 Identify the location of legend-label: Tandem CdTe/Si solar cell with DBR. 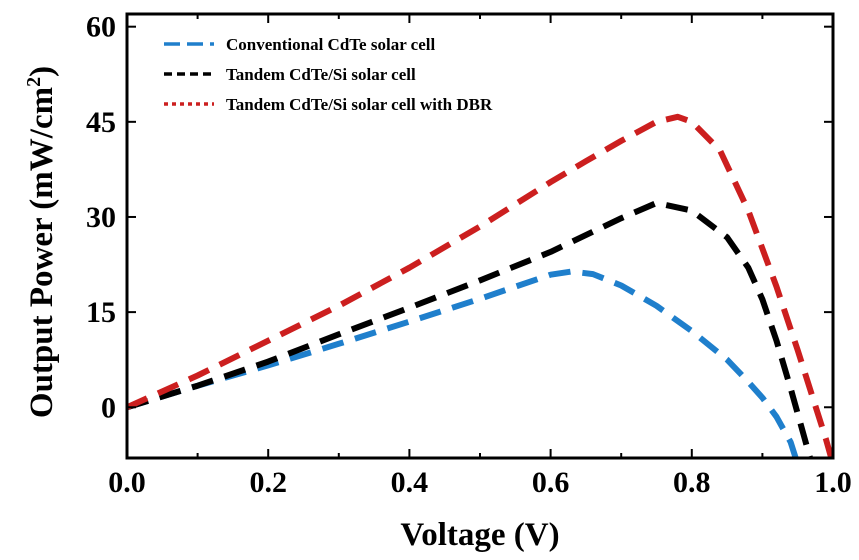
(359, 104).